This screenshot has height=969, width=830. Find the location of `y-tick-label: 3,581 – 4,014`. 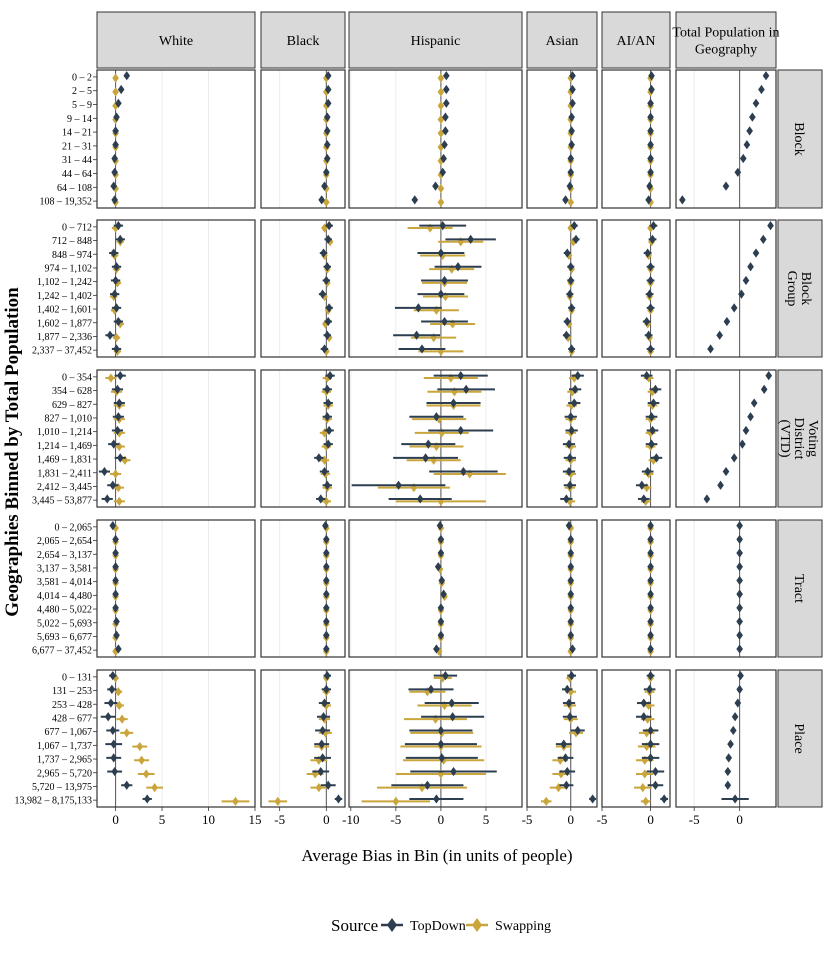

y-tick-label: 3,581 – 4,014 is located at coordinates (64, 582).